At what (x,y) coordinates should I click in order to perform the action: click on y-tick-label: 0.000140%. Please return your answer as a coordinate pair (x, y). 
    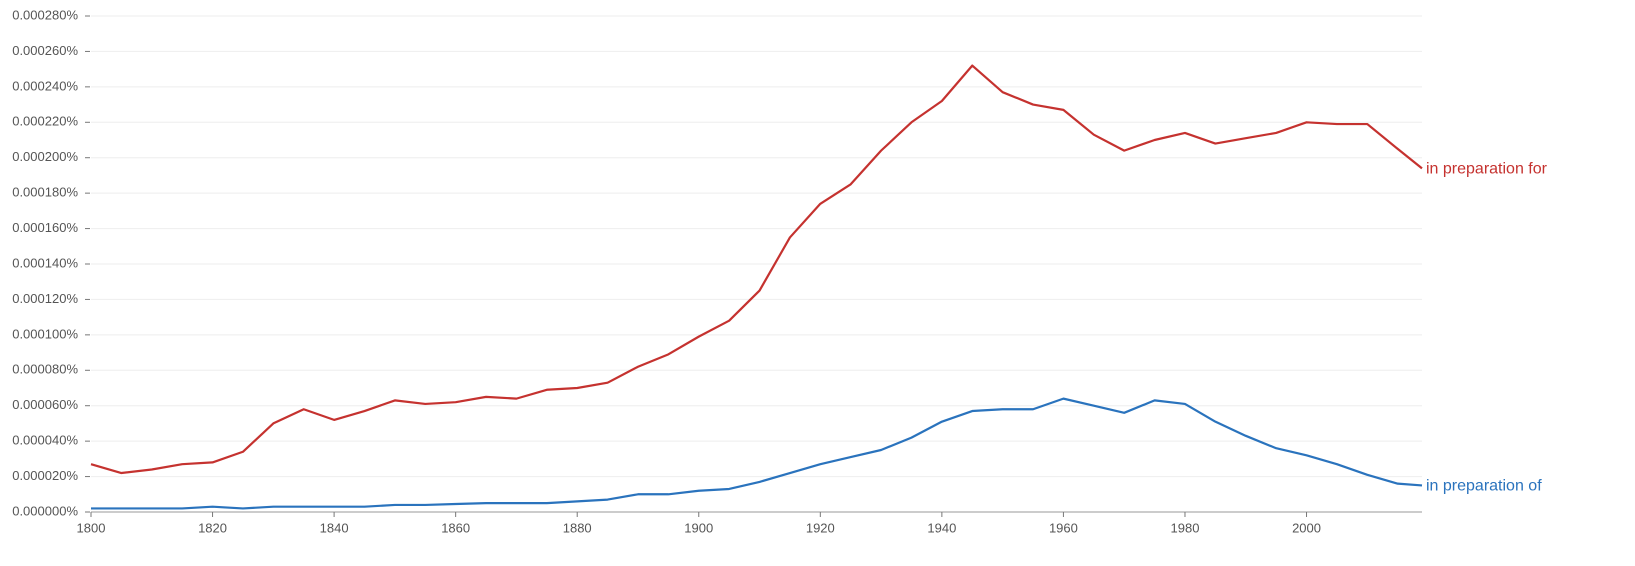
    Looking at the image, I should click on (45, 262).